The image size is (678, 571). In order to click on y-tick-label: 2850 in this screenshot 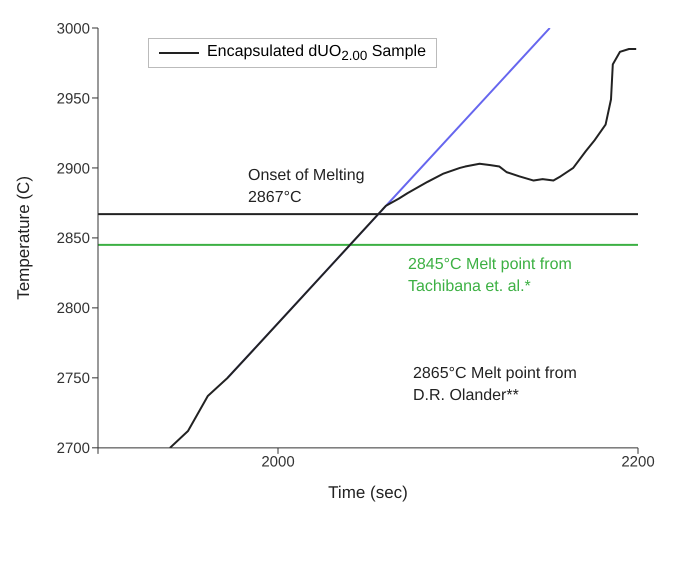, I will do `click(73, 239)`.